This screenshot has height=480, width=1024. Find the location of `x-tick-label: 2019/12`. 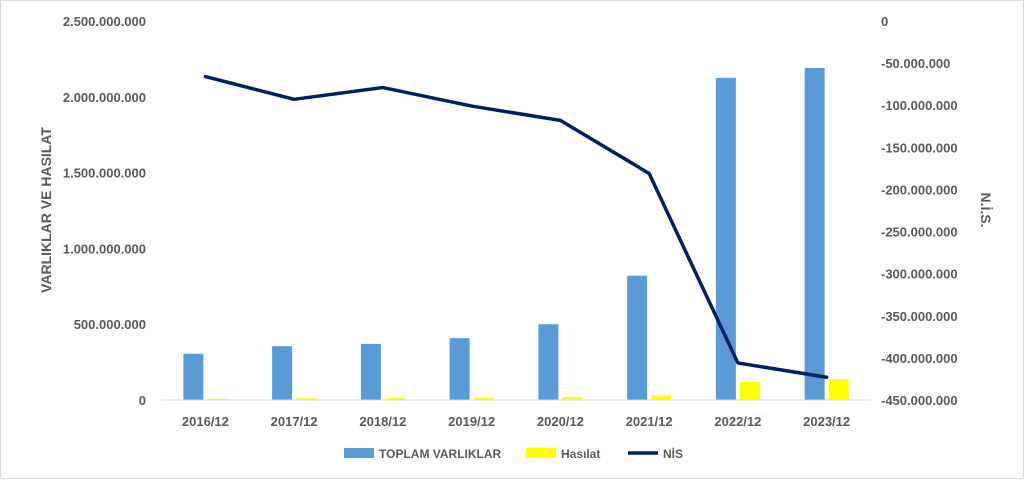

x-tick-label: 2019/12 is located at coordinates (471, 421).